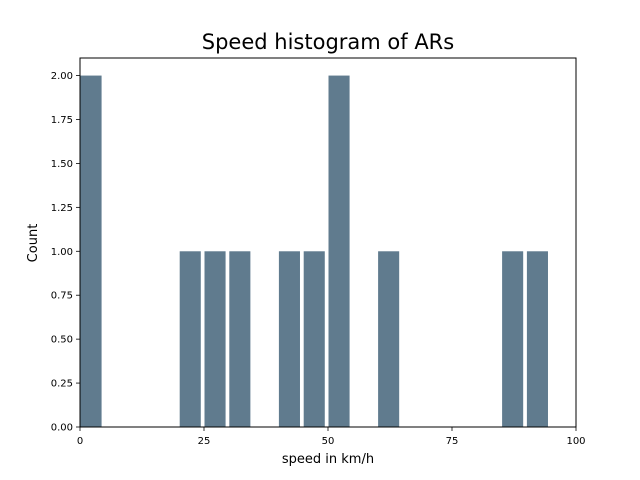 The image size is (640, 480). What do you see at coordinates (328, 42) in the screenshot?
I see `chart-title: Speed histogram of ARs` at bounding box center [328, 42].